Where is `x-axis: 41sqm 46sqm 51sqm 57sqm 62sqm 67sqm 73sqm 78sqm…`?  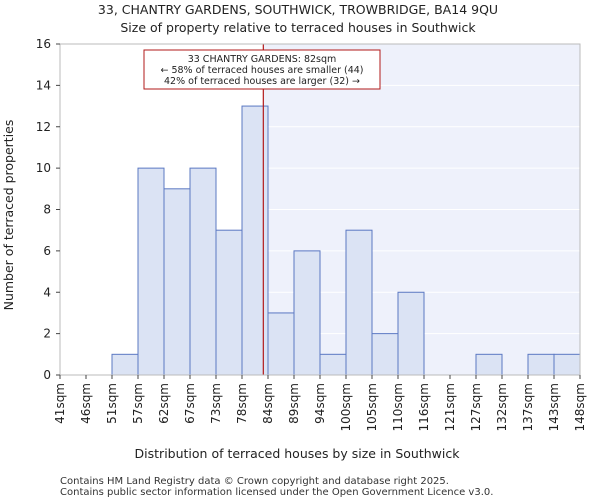
x-axis: 41sqm 46sqm 51sqm 57sqm 62sqm 67sqm 73sqm 78sqm… is located at coordinates (320, 403).